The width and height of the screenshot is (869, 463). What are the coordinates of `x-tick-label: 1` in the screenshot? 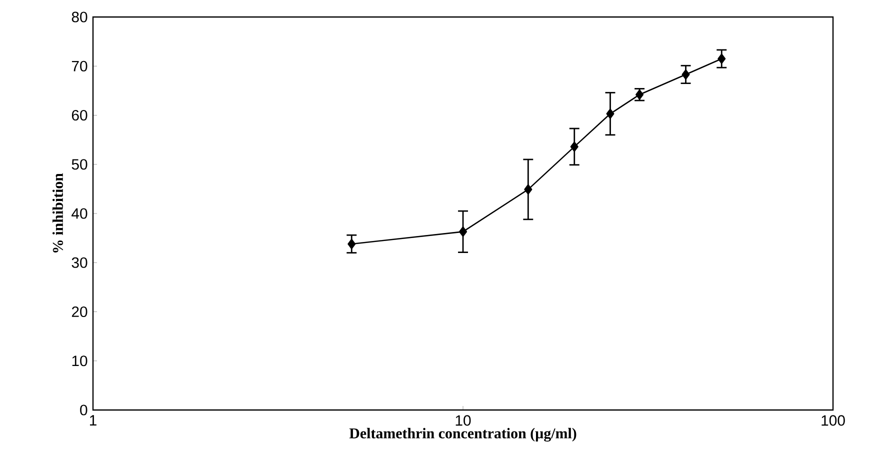 It's located at (93, 420).